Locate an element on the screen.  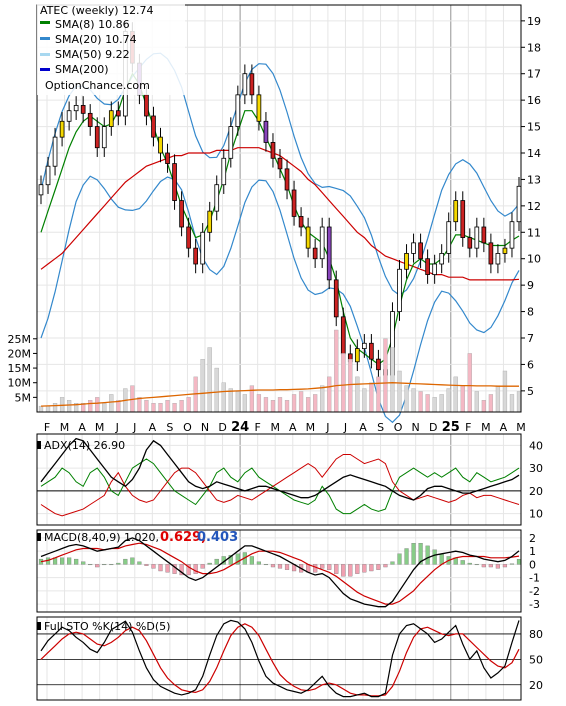
adx-tick-label: 40 is located at coordinates (536, 445).